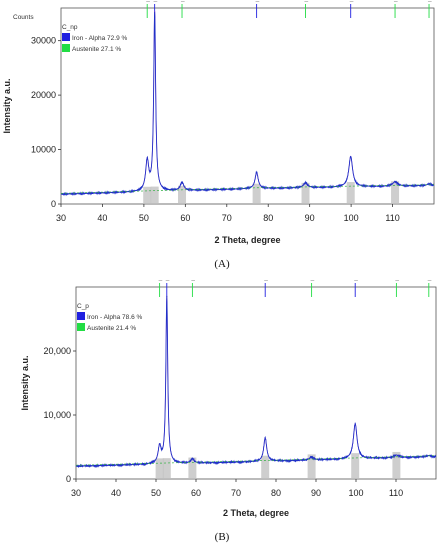  I want to click on panel-label: (B), so click(222, 537).